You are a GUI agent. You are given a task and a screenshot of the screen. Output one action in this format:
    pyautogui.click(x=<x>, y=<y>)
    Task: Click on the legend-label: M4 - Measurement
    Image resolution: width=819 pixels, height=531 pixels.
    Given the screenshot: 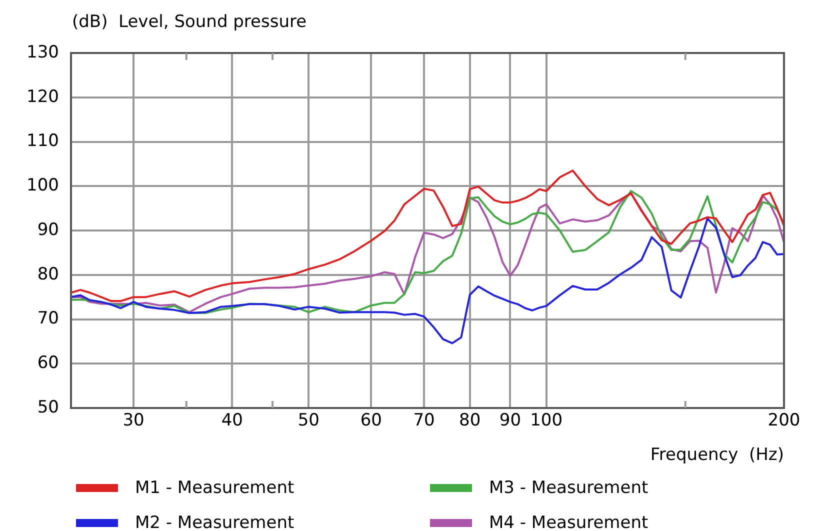 What is the action you would take?
    pyautogui.click(x=568, y=521)
    